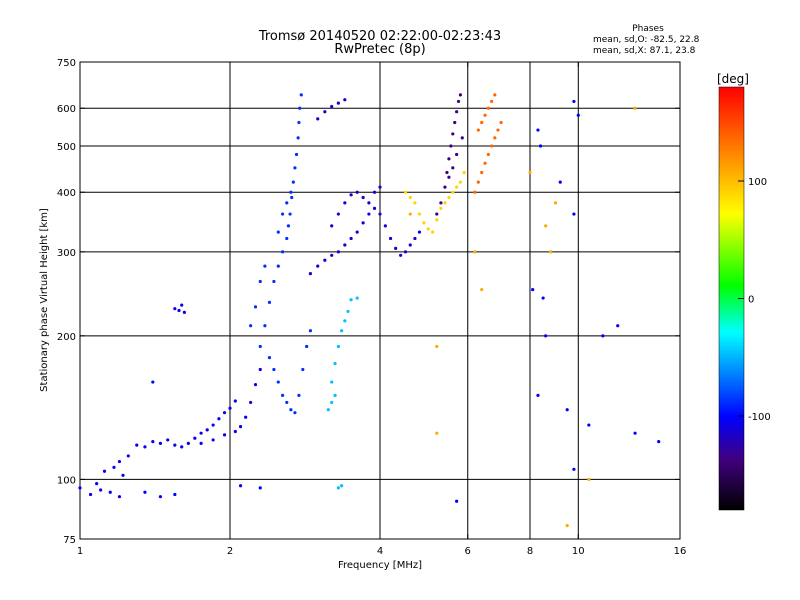 The height and width of the screenshot is (600, 800). I want to click on y-tick-label: 750, so click(66, 63).